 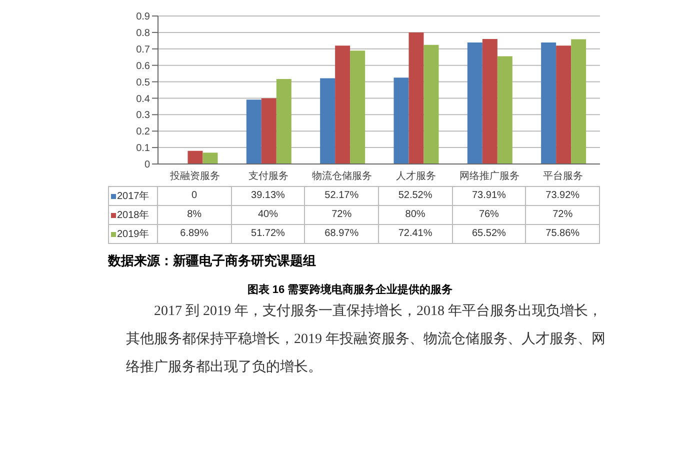 I want to click on legend-label: 2017年, so click(x=133, y=196).